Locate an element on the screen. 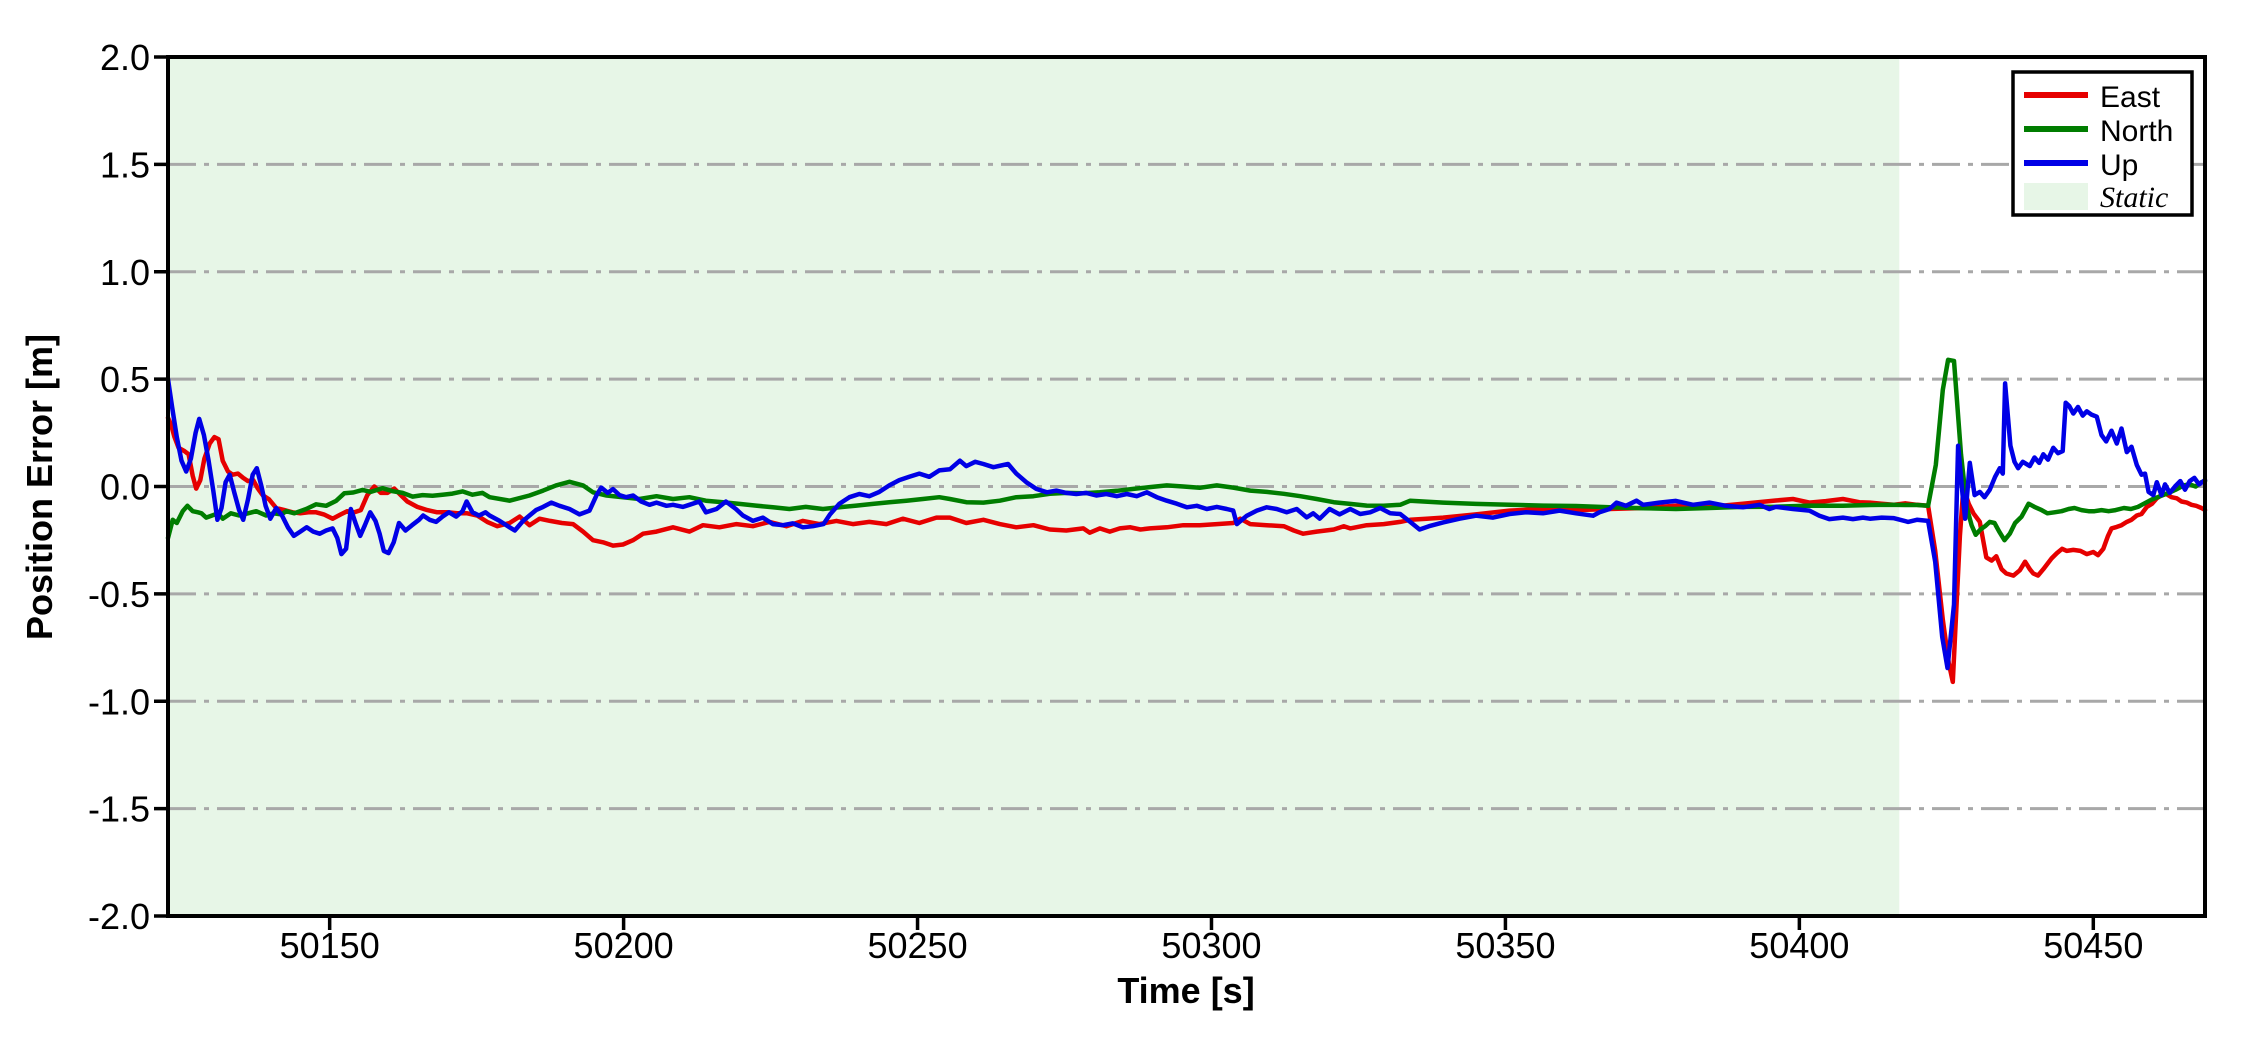 The image size is (2250, 1055). static-patch-swatch is located at coordinates (2056, 196).